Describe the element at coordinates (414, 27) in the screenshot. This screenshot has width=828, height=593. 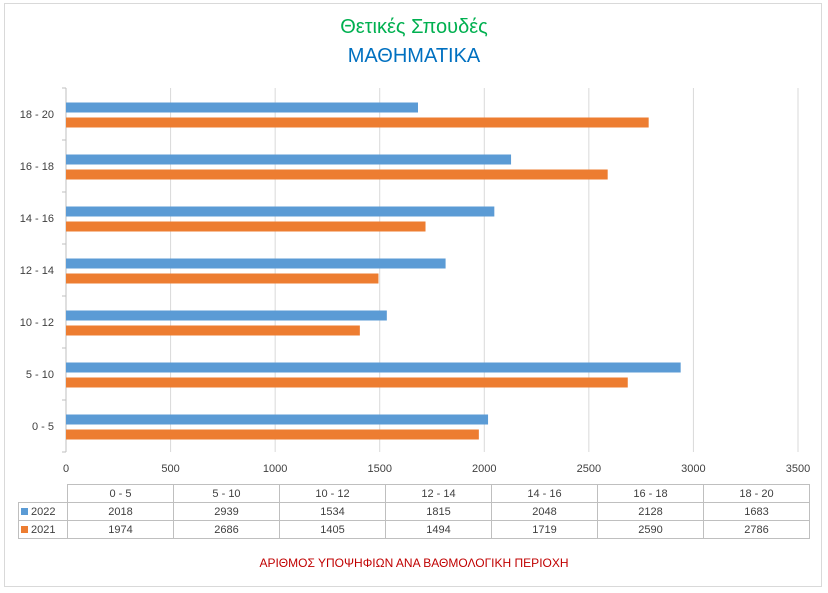
I see `chart-title: Θετικές Σπουδές` at that location.